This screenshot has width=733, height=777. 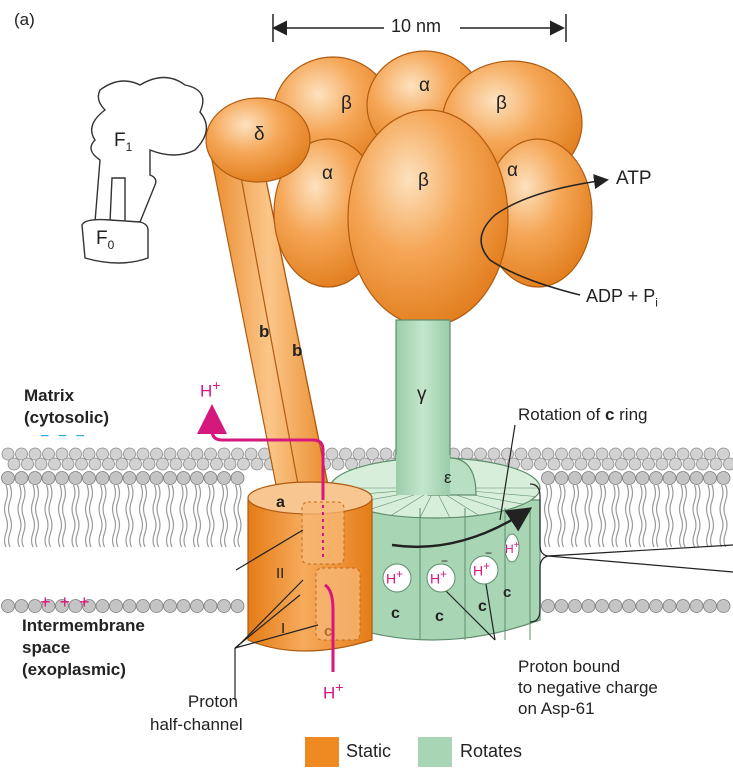 I want to click on matrix-charge: − − −, so click(x=63, y=436).